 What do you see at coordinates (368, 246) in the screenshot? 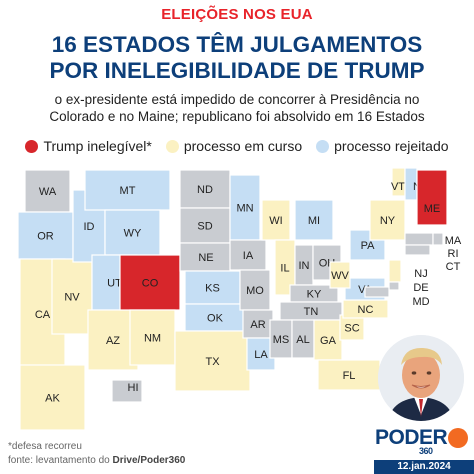
I see `state-label-pa: PA` at bounding box center [368, 246].